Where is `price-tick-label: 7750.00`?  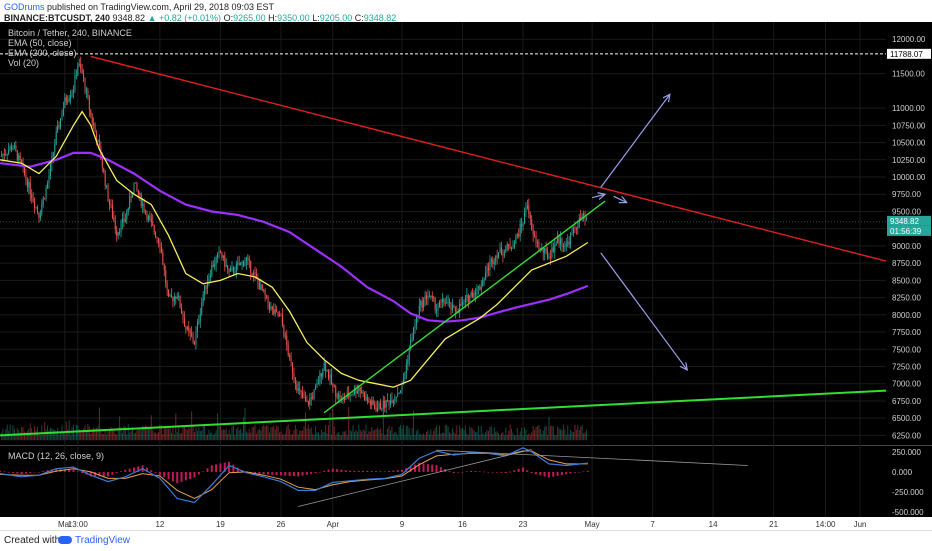
price-tick-label: 7750.00 is located at coordinates (906, 332).